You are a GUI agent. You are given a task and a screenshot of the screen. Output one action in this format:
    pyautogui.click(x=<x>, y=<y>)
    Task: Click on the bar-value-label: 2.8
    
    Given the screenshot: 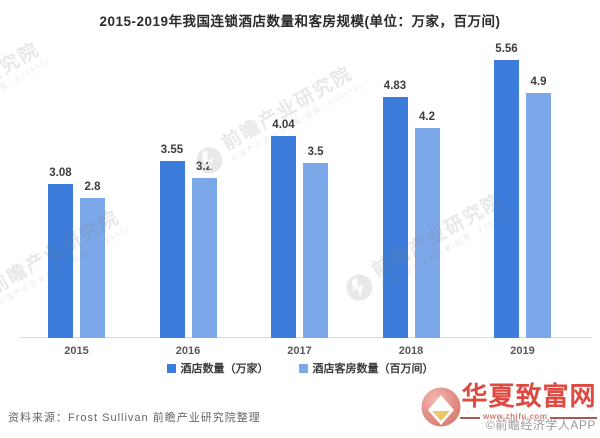 What is the action you would take?
    pyautogui.click(x=92, y=187)
    